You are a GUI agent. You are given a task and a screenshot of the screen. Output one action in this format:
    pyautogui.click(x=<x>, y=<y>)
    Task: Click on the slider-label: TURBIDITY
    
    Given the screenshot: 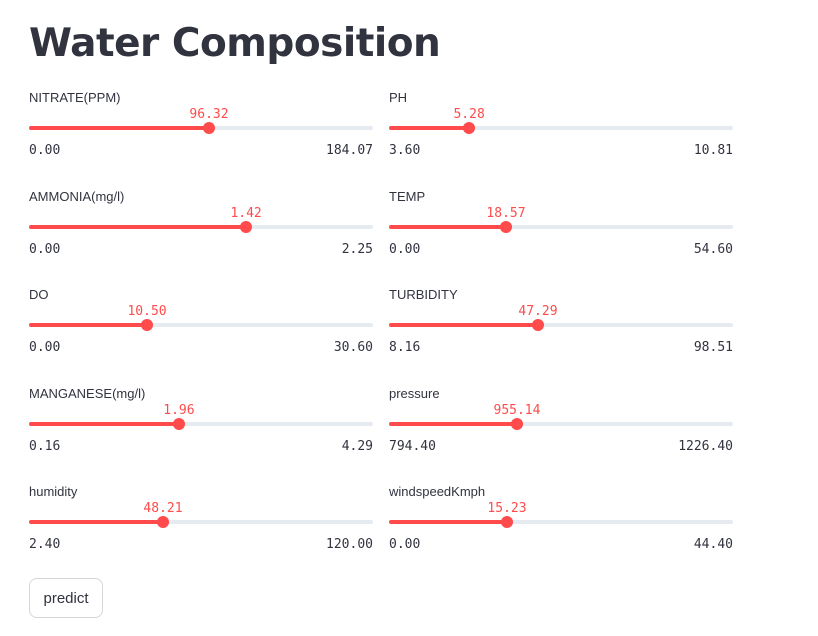 What is the action you would take?
    pyautogui.click(x=423, y=294)
    